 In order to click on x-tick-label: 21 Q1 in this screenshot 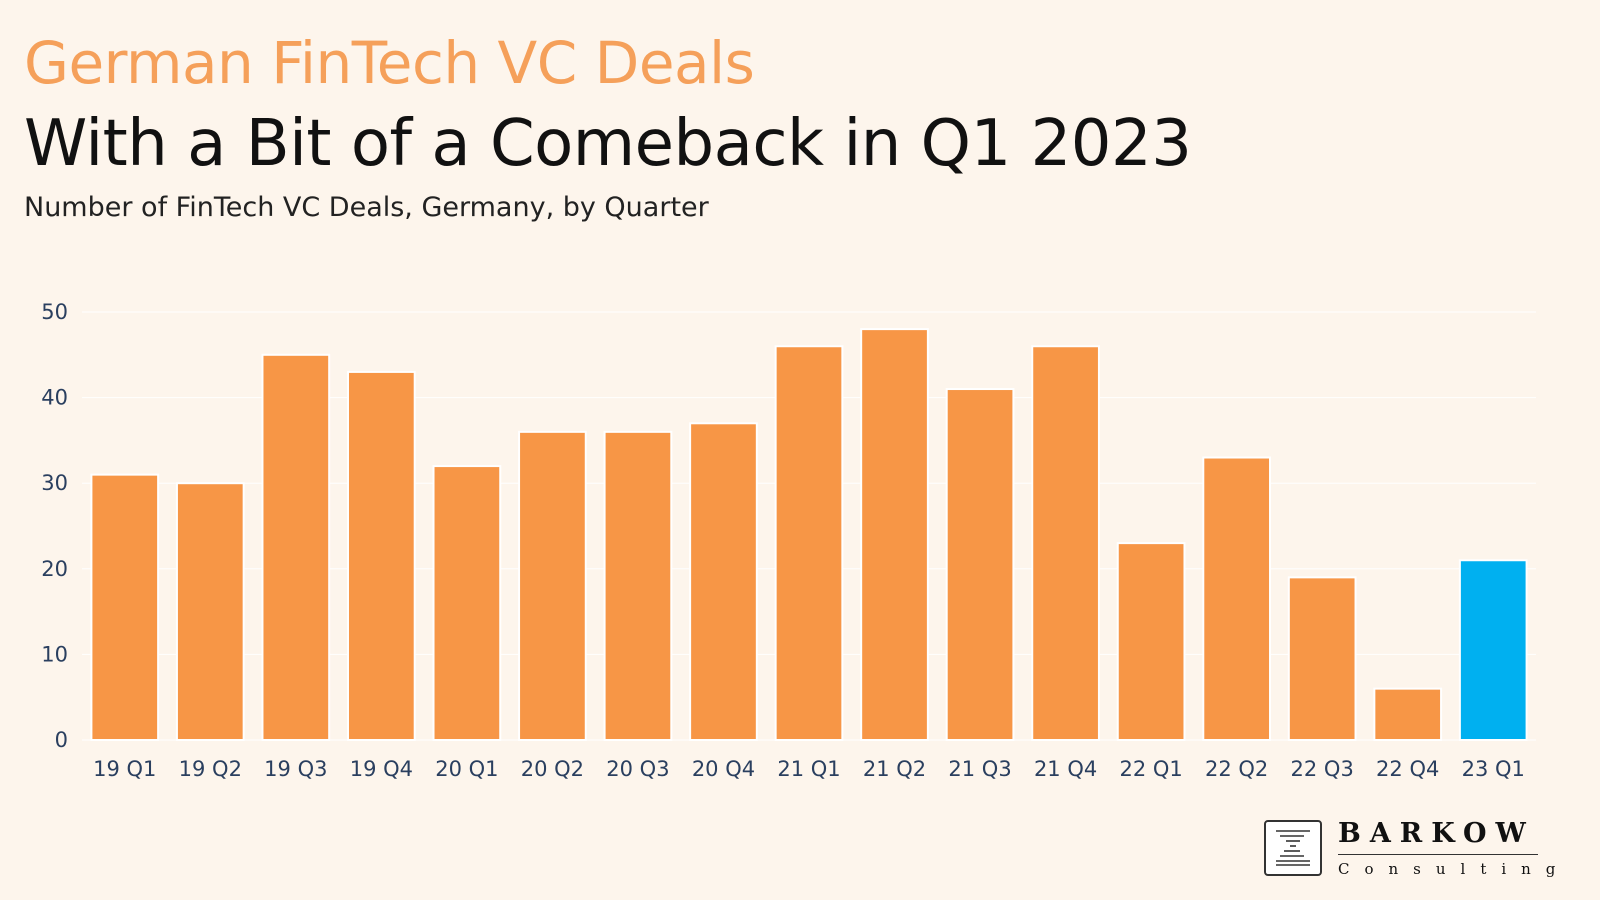, I will do `click(808, 769)`.